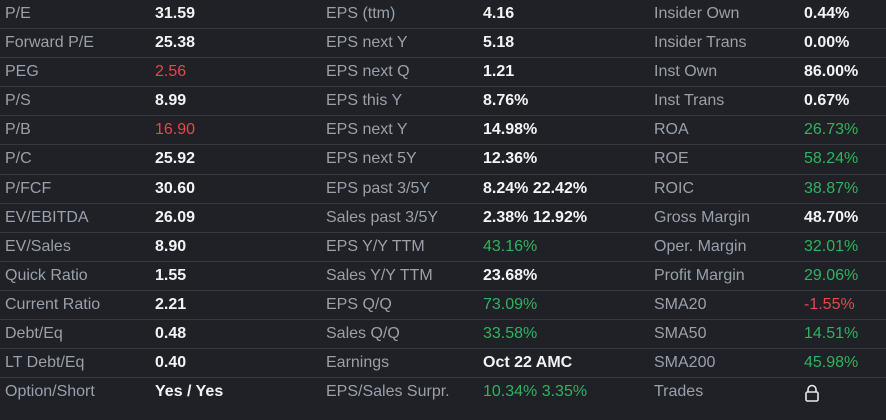 This screenshot has height=420, width=886. What do you see at coordinates (171, 334) in the screenshot?
I see `metric-value: 0.48` at bounding box center [171, 334].